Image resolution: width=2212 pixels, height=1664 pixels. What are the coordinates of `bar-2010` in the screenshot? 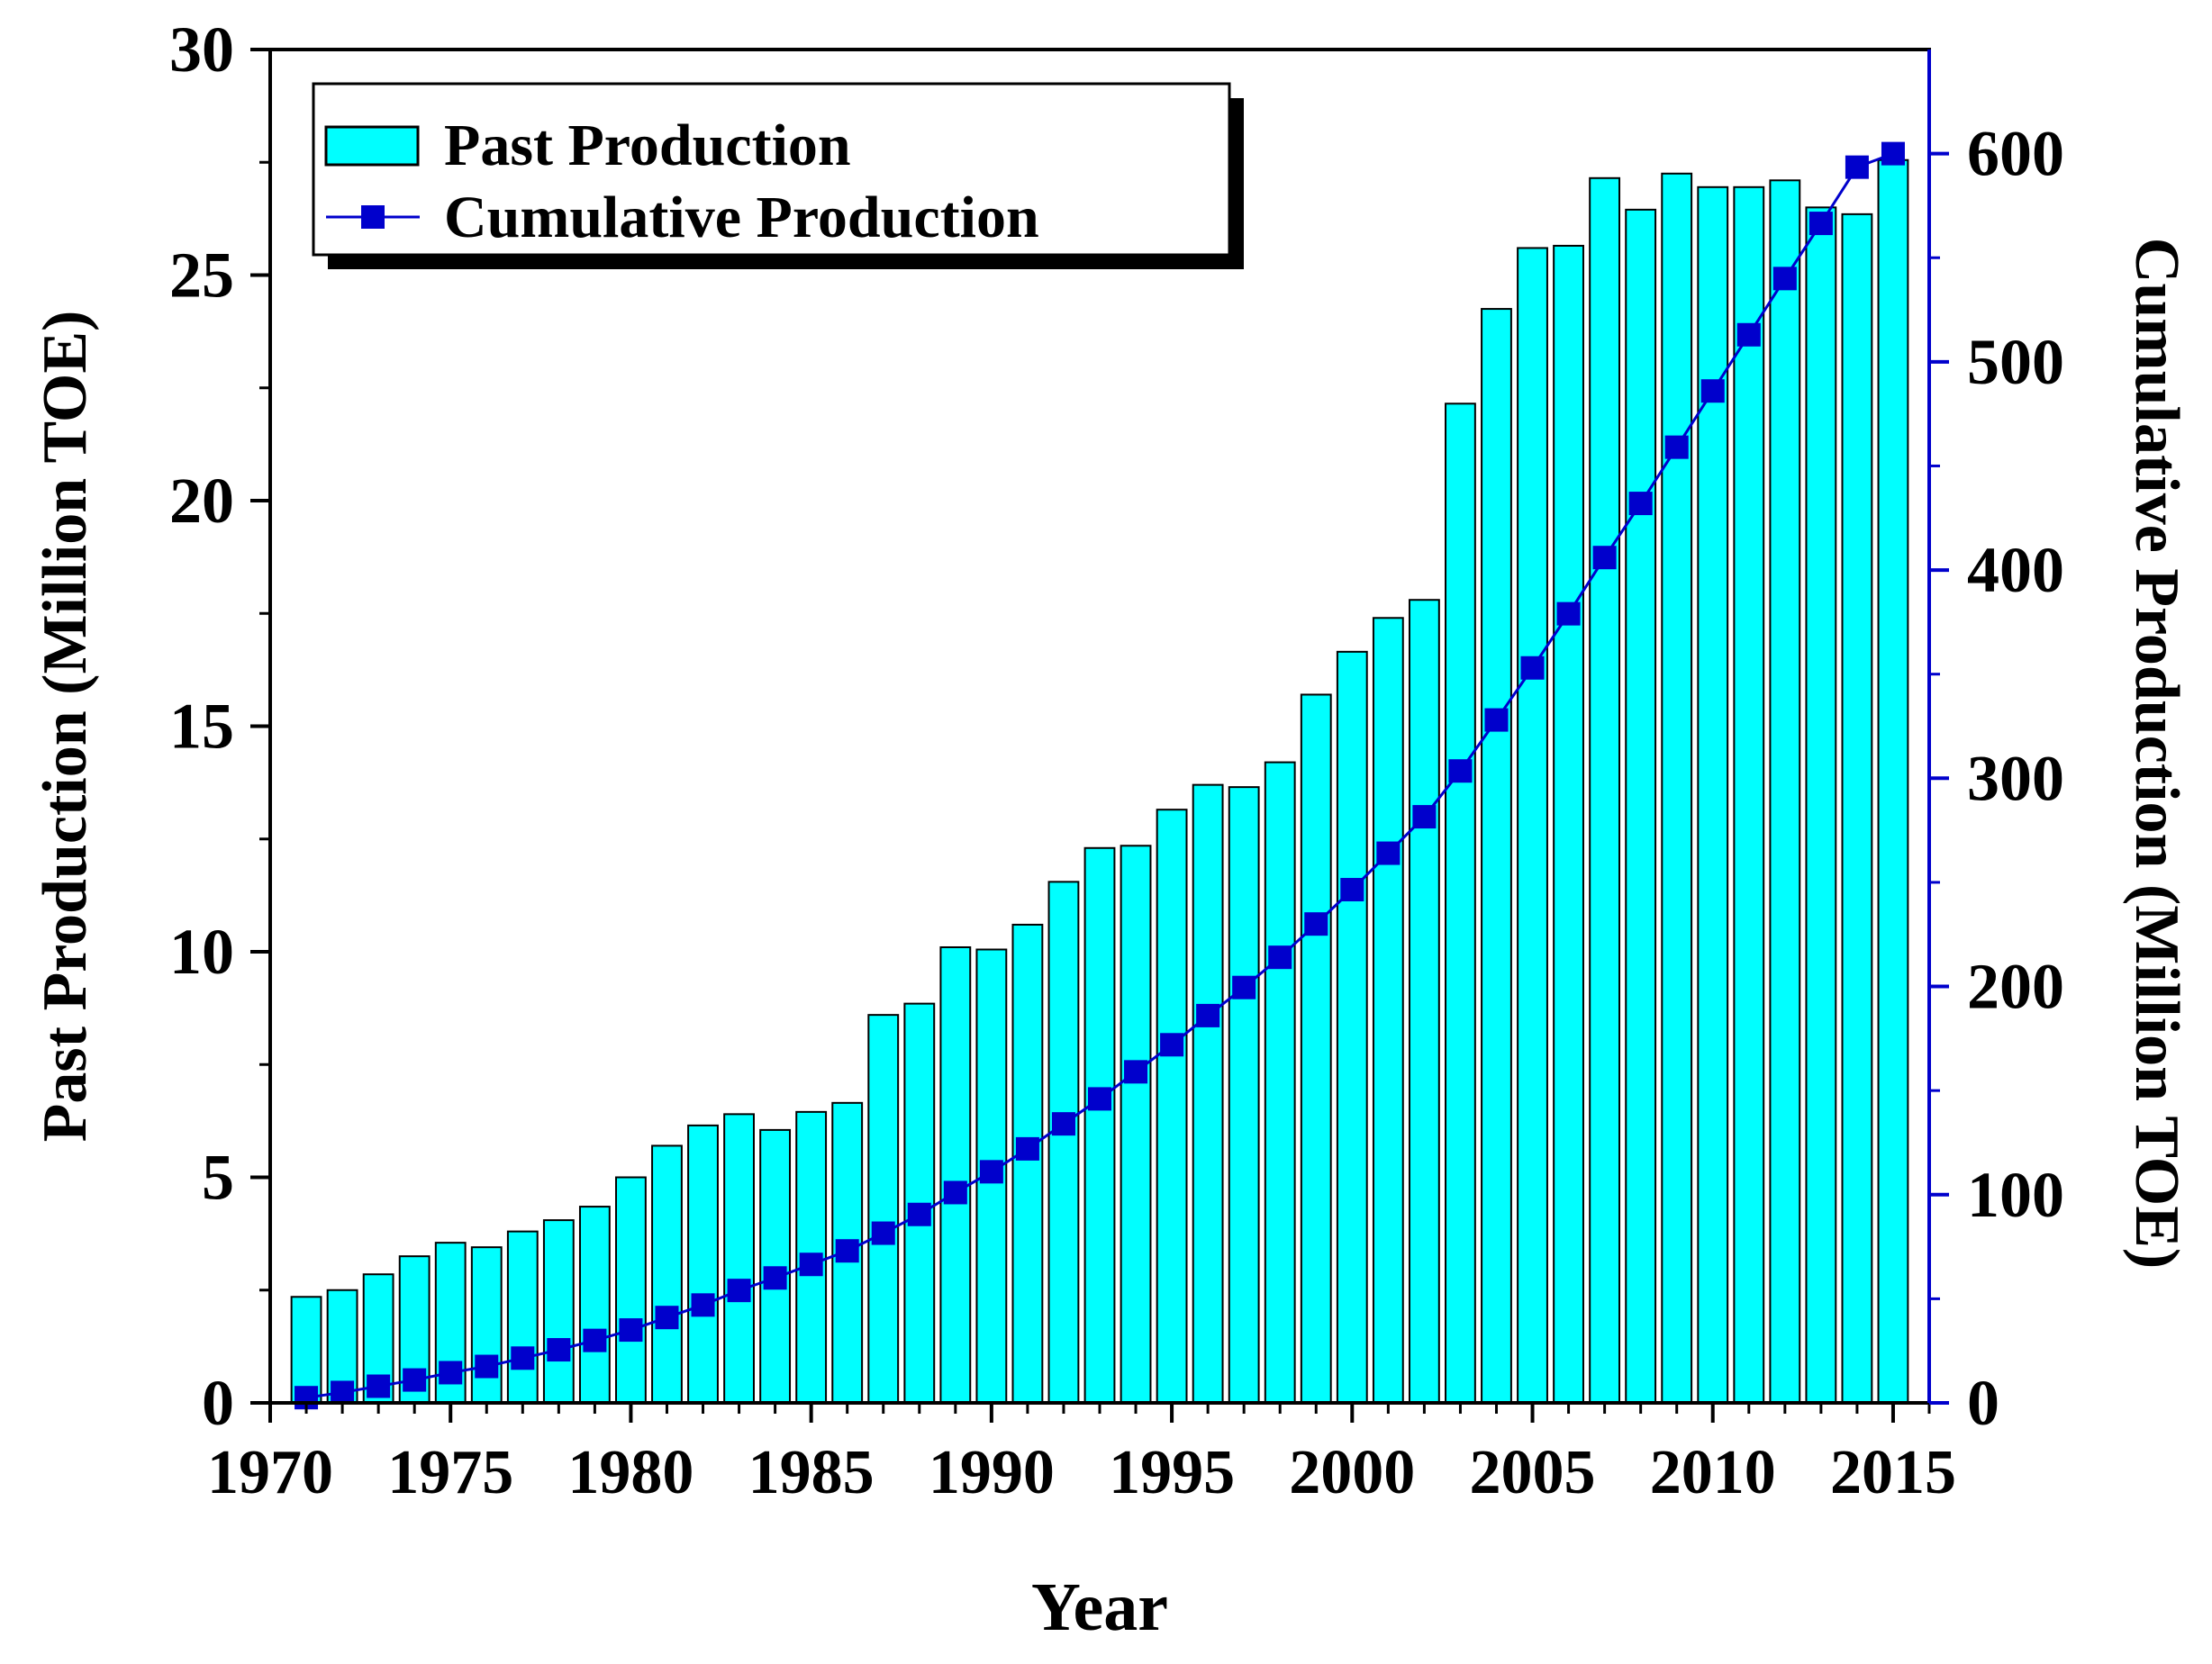 It's located at (1713, 795).